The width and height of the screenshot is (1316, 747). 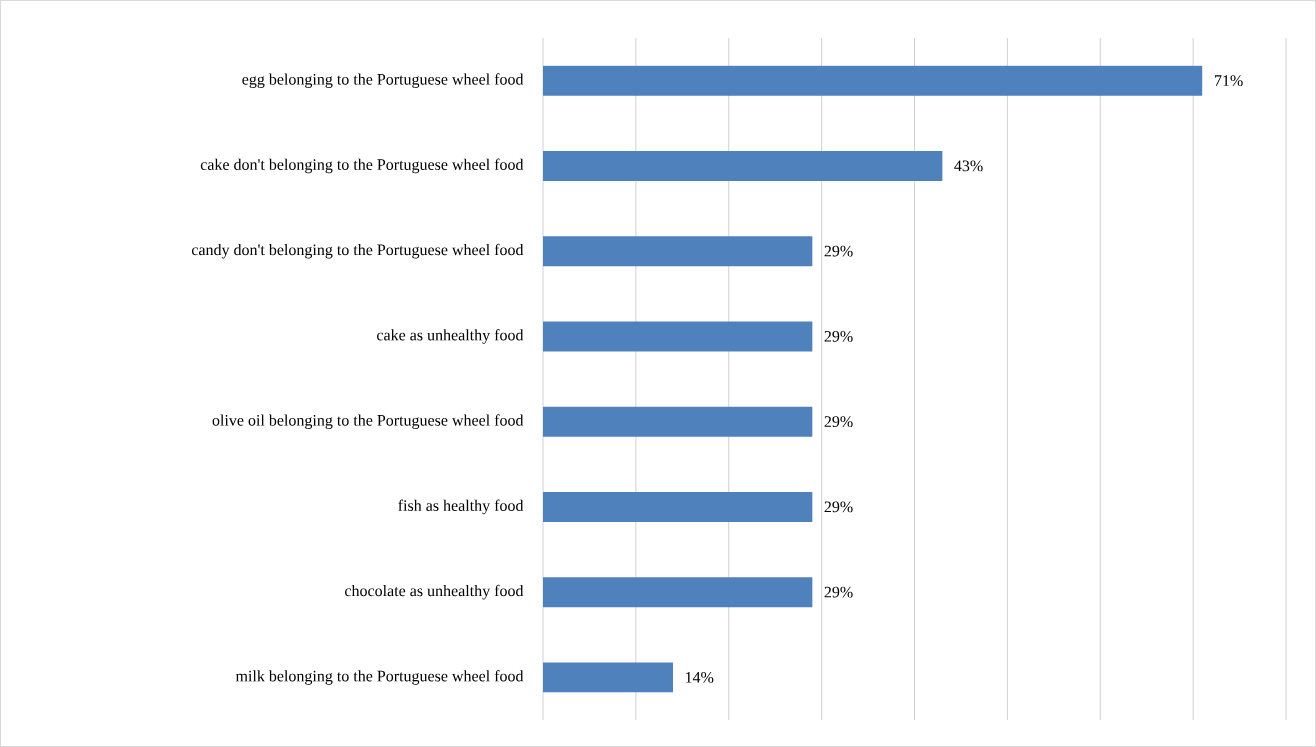 I want to click on data-label: 43%, so click(x=968, y=166).